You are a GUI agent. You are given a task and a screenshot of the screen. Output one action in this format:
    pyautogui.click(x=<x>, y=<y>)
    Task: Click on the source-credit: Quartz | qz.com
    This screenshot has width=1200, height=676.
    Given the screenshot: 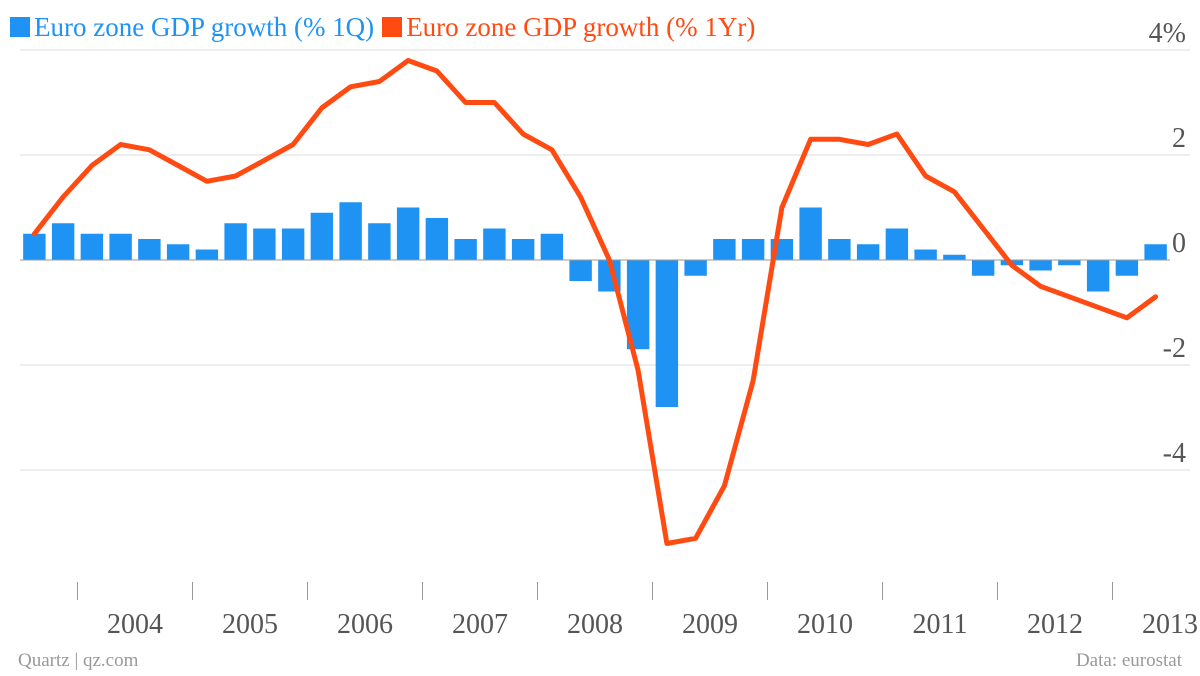 What is the action you would take?
    pyautogui.click(x=78, y=660)
    